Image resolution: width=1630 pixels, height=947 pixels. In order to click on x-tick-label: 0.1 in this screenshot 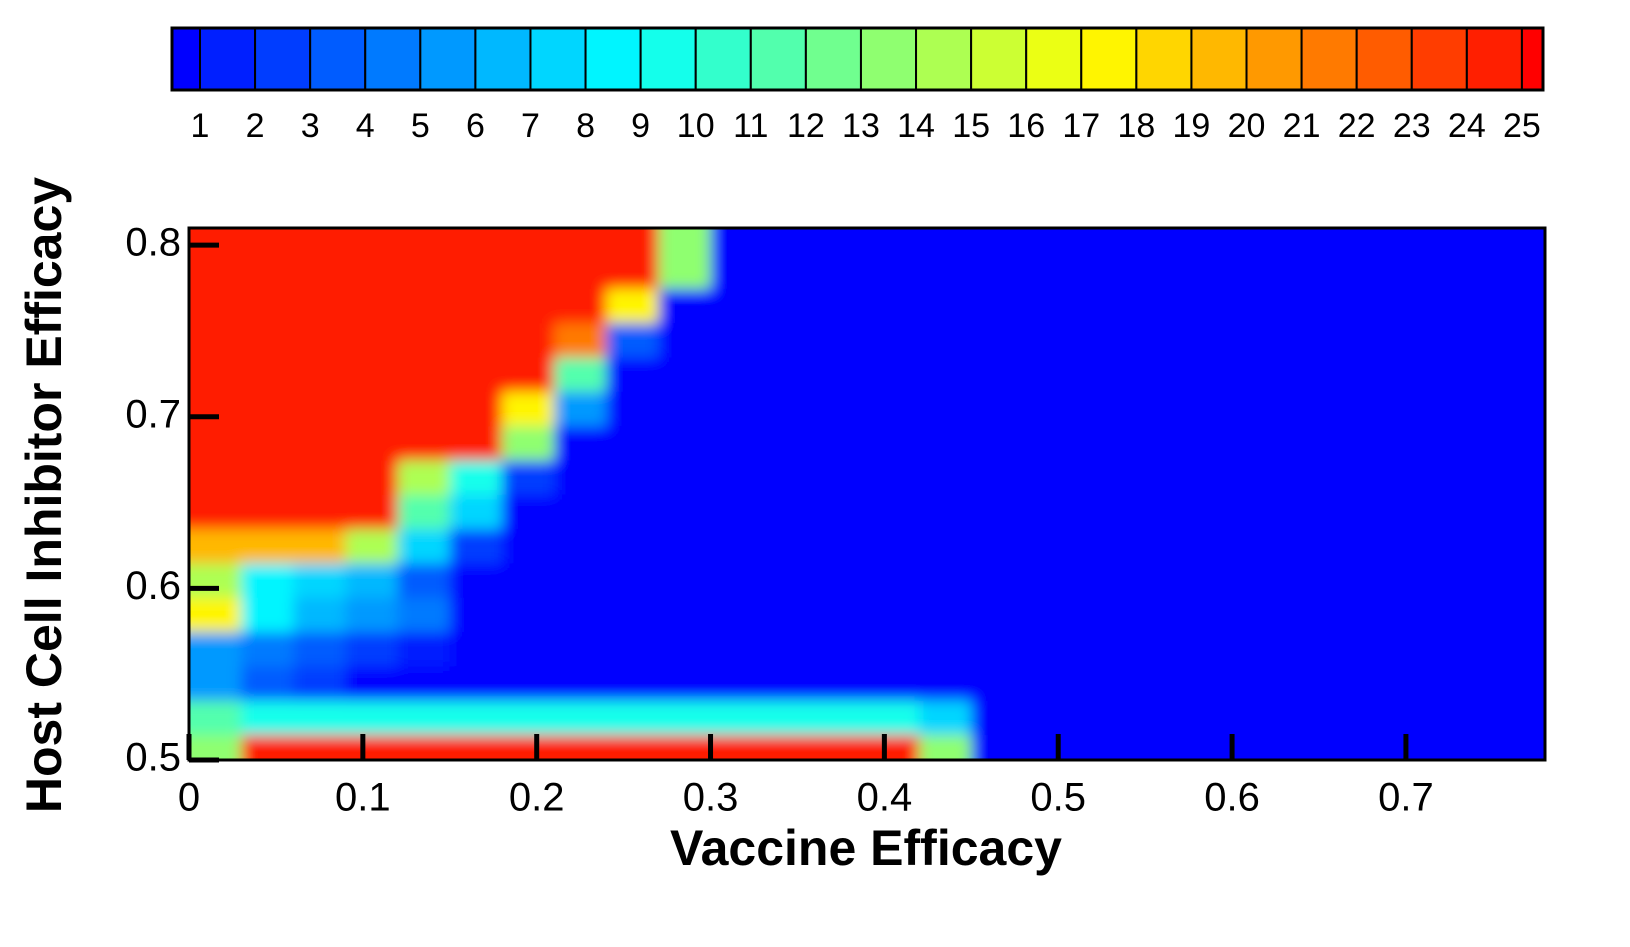, I will do `click(363, 798)`.